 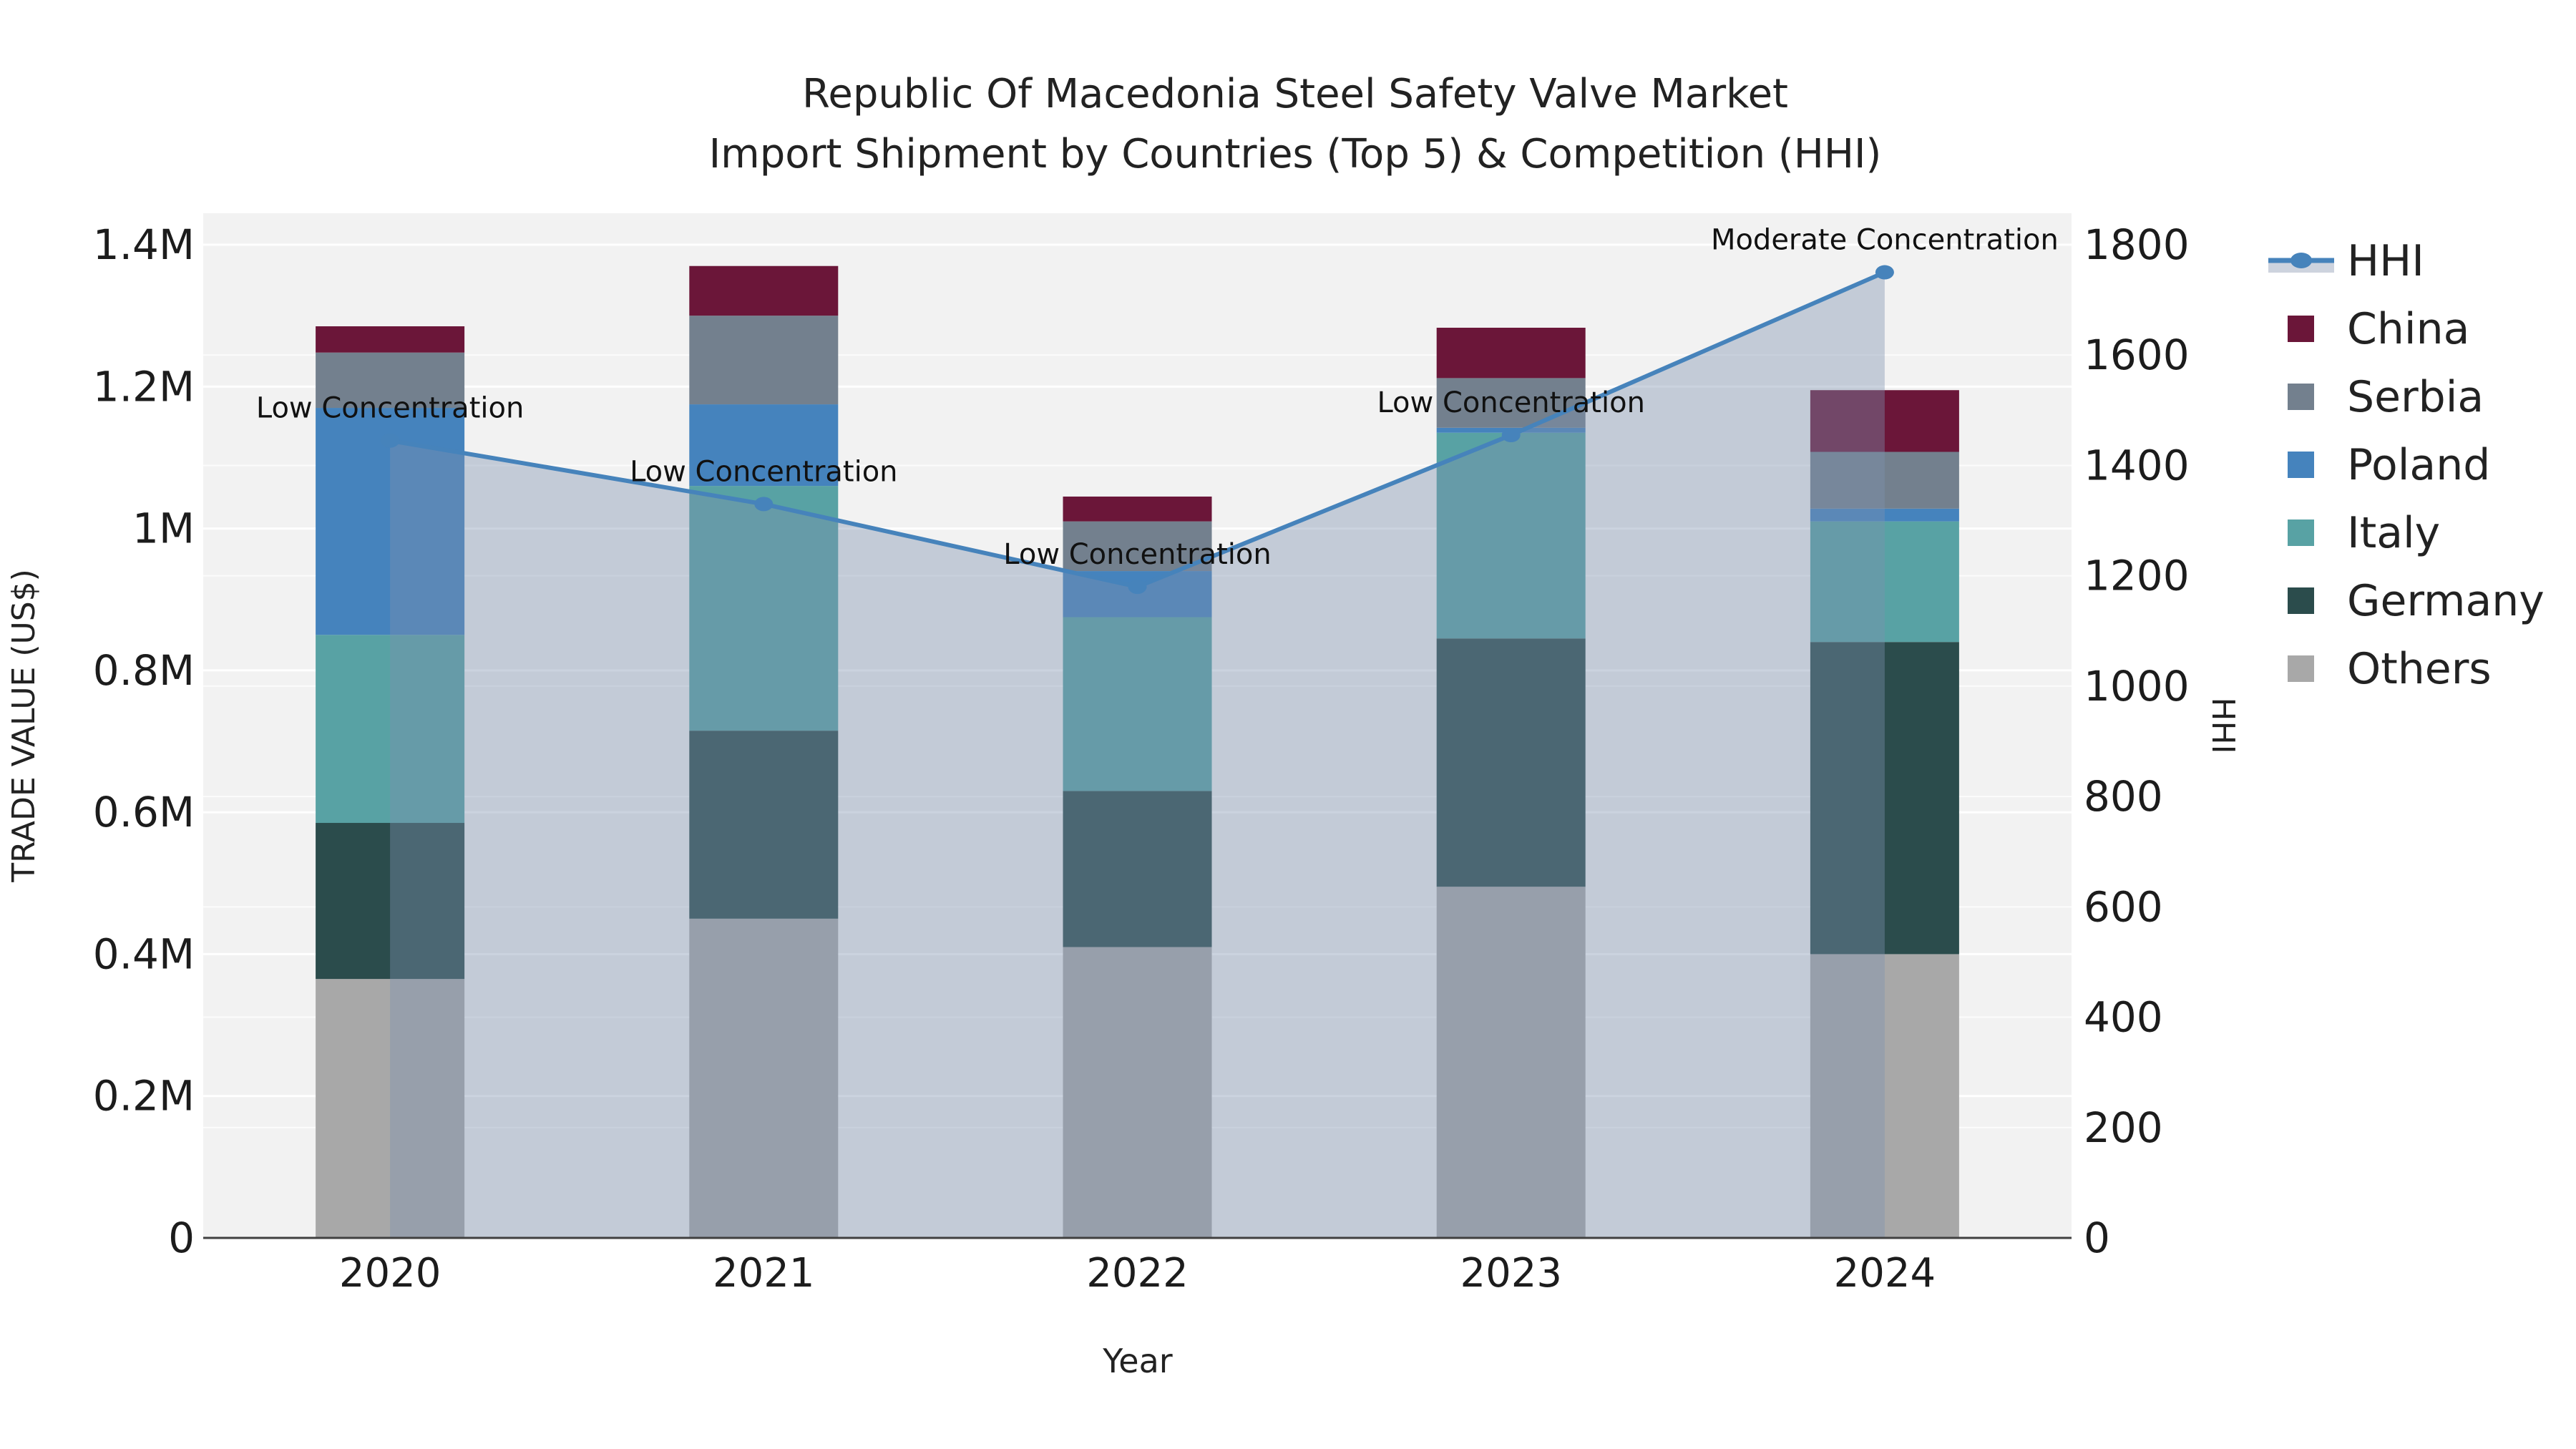 I want to click on bar-2021, so click(x=764, y=752).